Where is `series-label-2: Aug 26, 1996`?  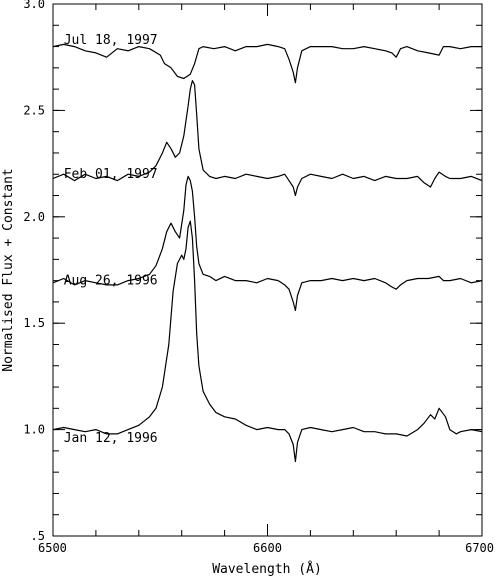
series-label-2: Aug 26, 1996 is located at coordinates (111, 281).